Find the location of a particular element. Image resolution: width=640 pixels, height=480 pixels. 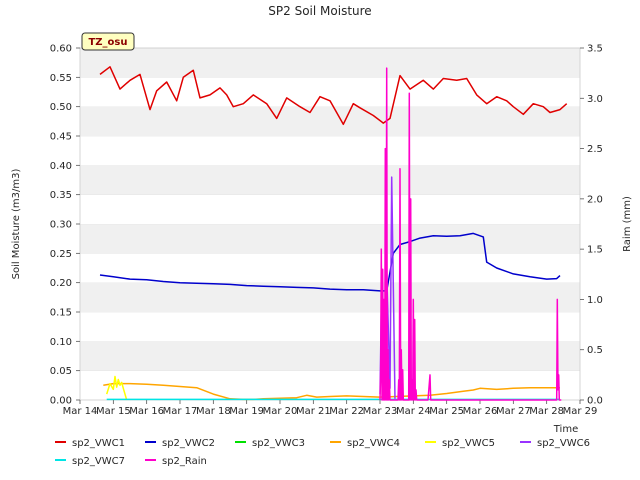

site-badge-label: TZ_osu is located at coordinates (107, 42).